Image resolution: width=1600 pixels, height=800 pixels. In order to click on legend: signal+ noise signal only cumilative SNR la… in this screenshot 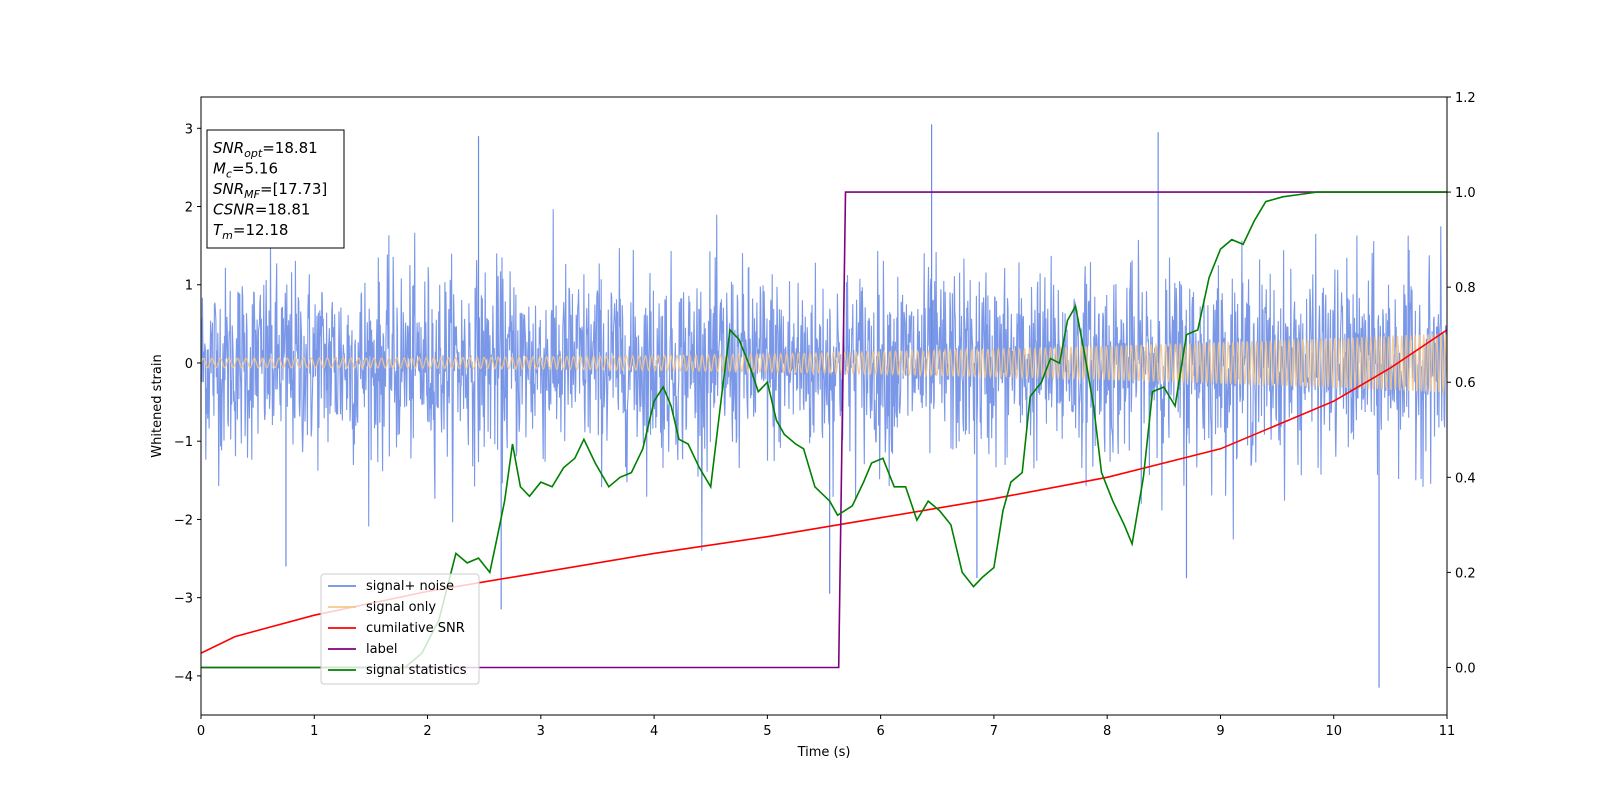, I will do `click(400, 629)`.